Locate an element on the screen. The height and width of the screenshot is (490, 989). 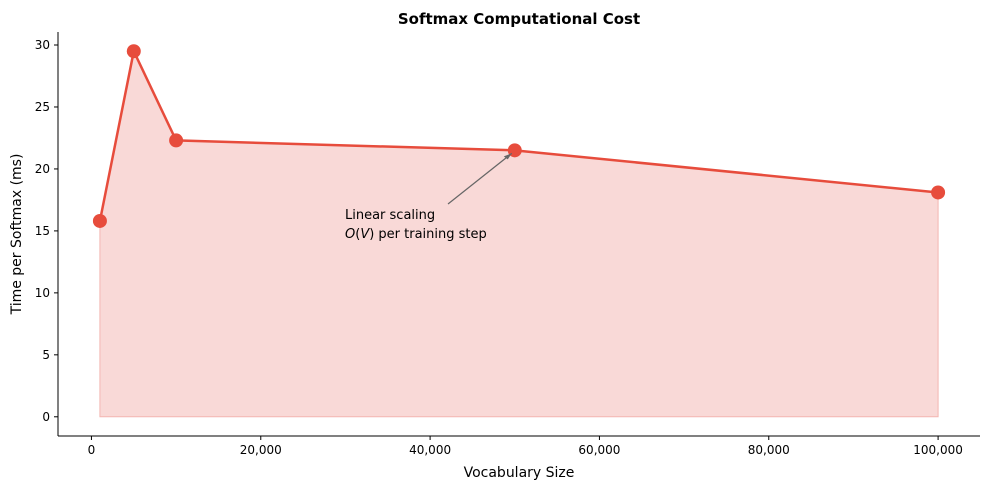
y-tick-label: 0 is located at coordinates (46, 417).